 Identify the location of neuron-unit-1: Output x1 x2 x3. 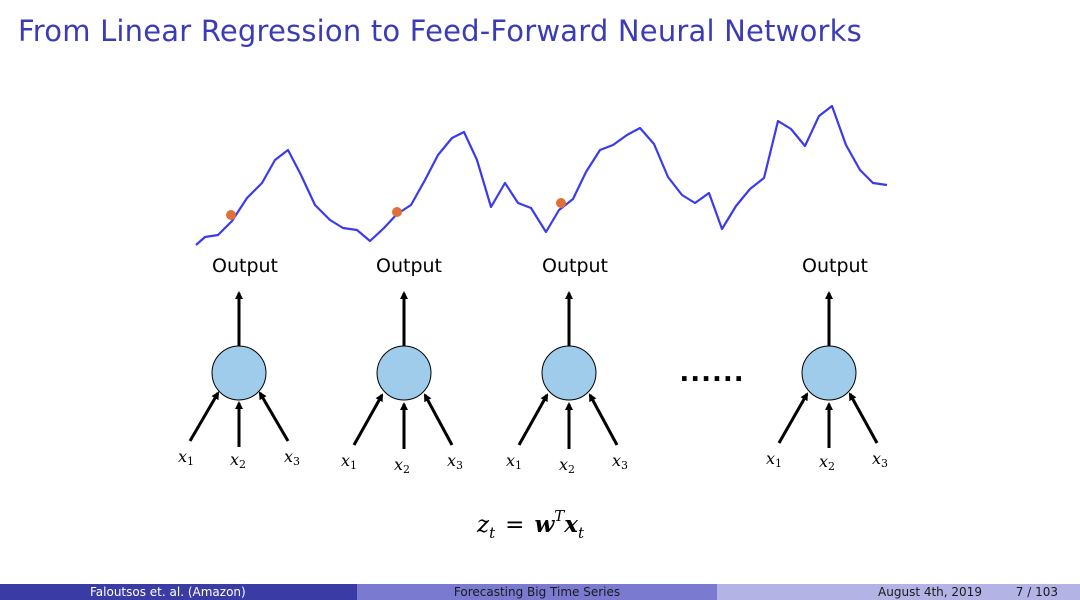
(239, 363).